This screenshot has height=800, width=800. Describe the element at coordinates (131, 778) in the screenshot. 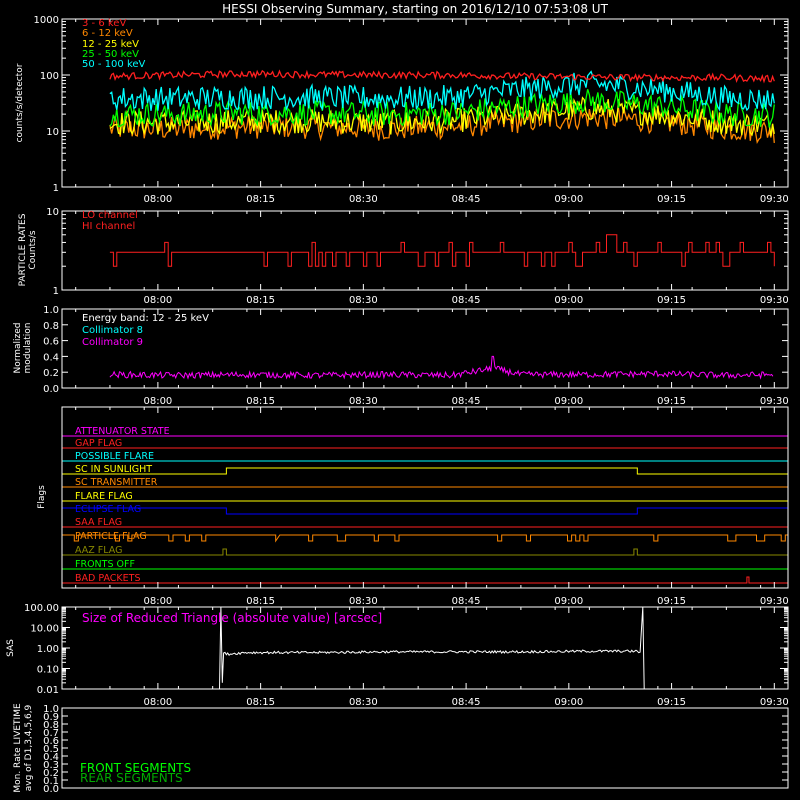

I see `legend-rear-segments: REAR SEGMENTS` at that location.